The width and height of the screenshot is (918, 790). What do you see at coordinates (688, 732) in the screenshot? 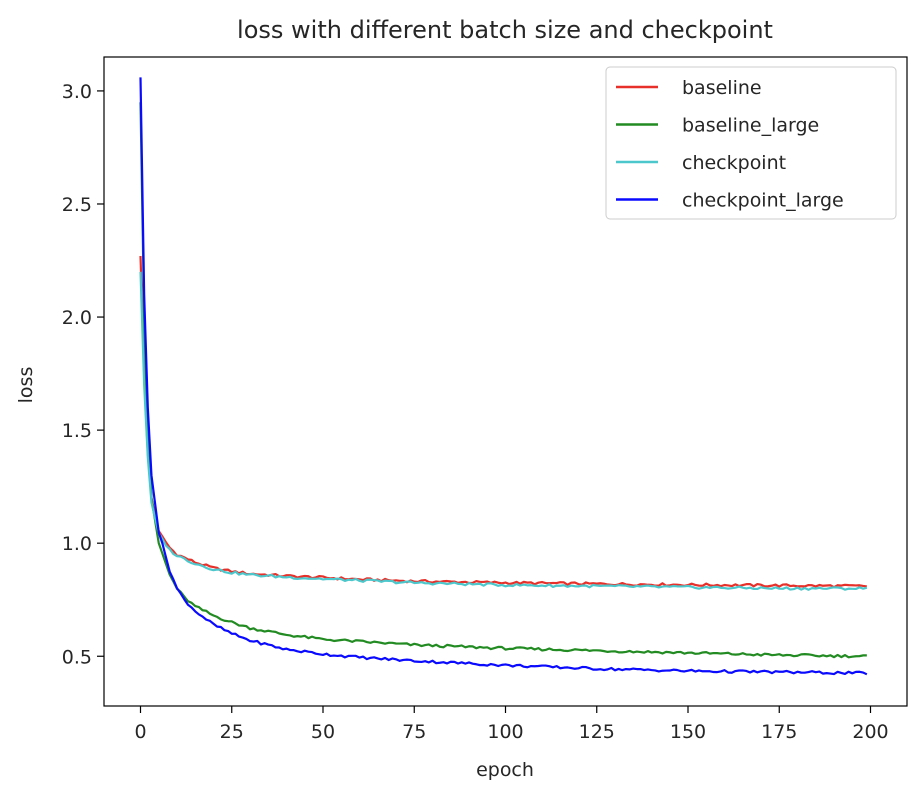
I see `x-tick-label: 150` at bounding box center [688, 732].